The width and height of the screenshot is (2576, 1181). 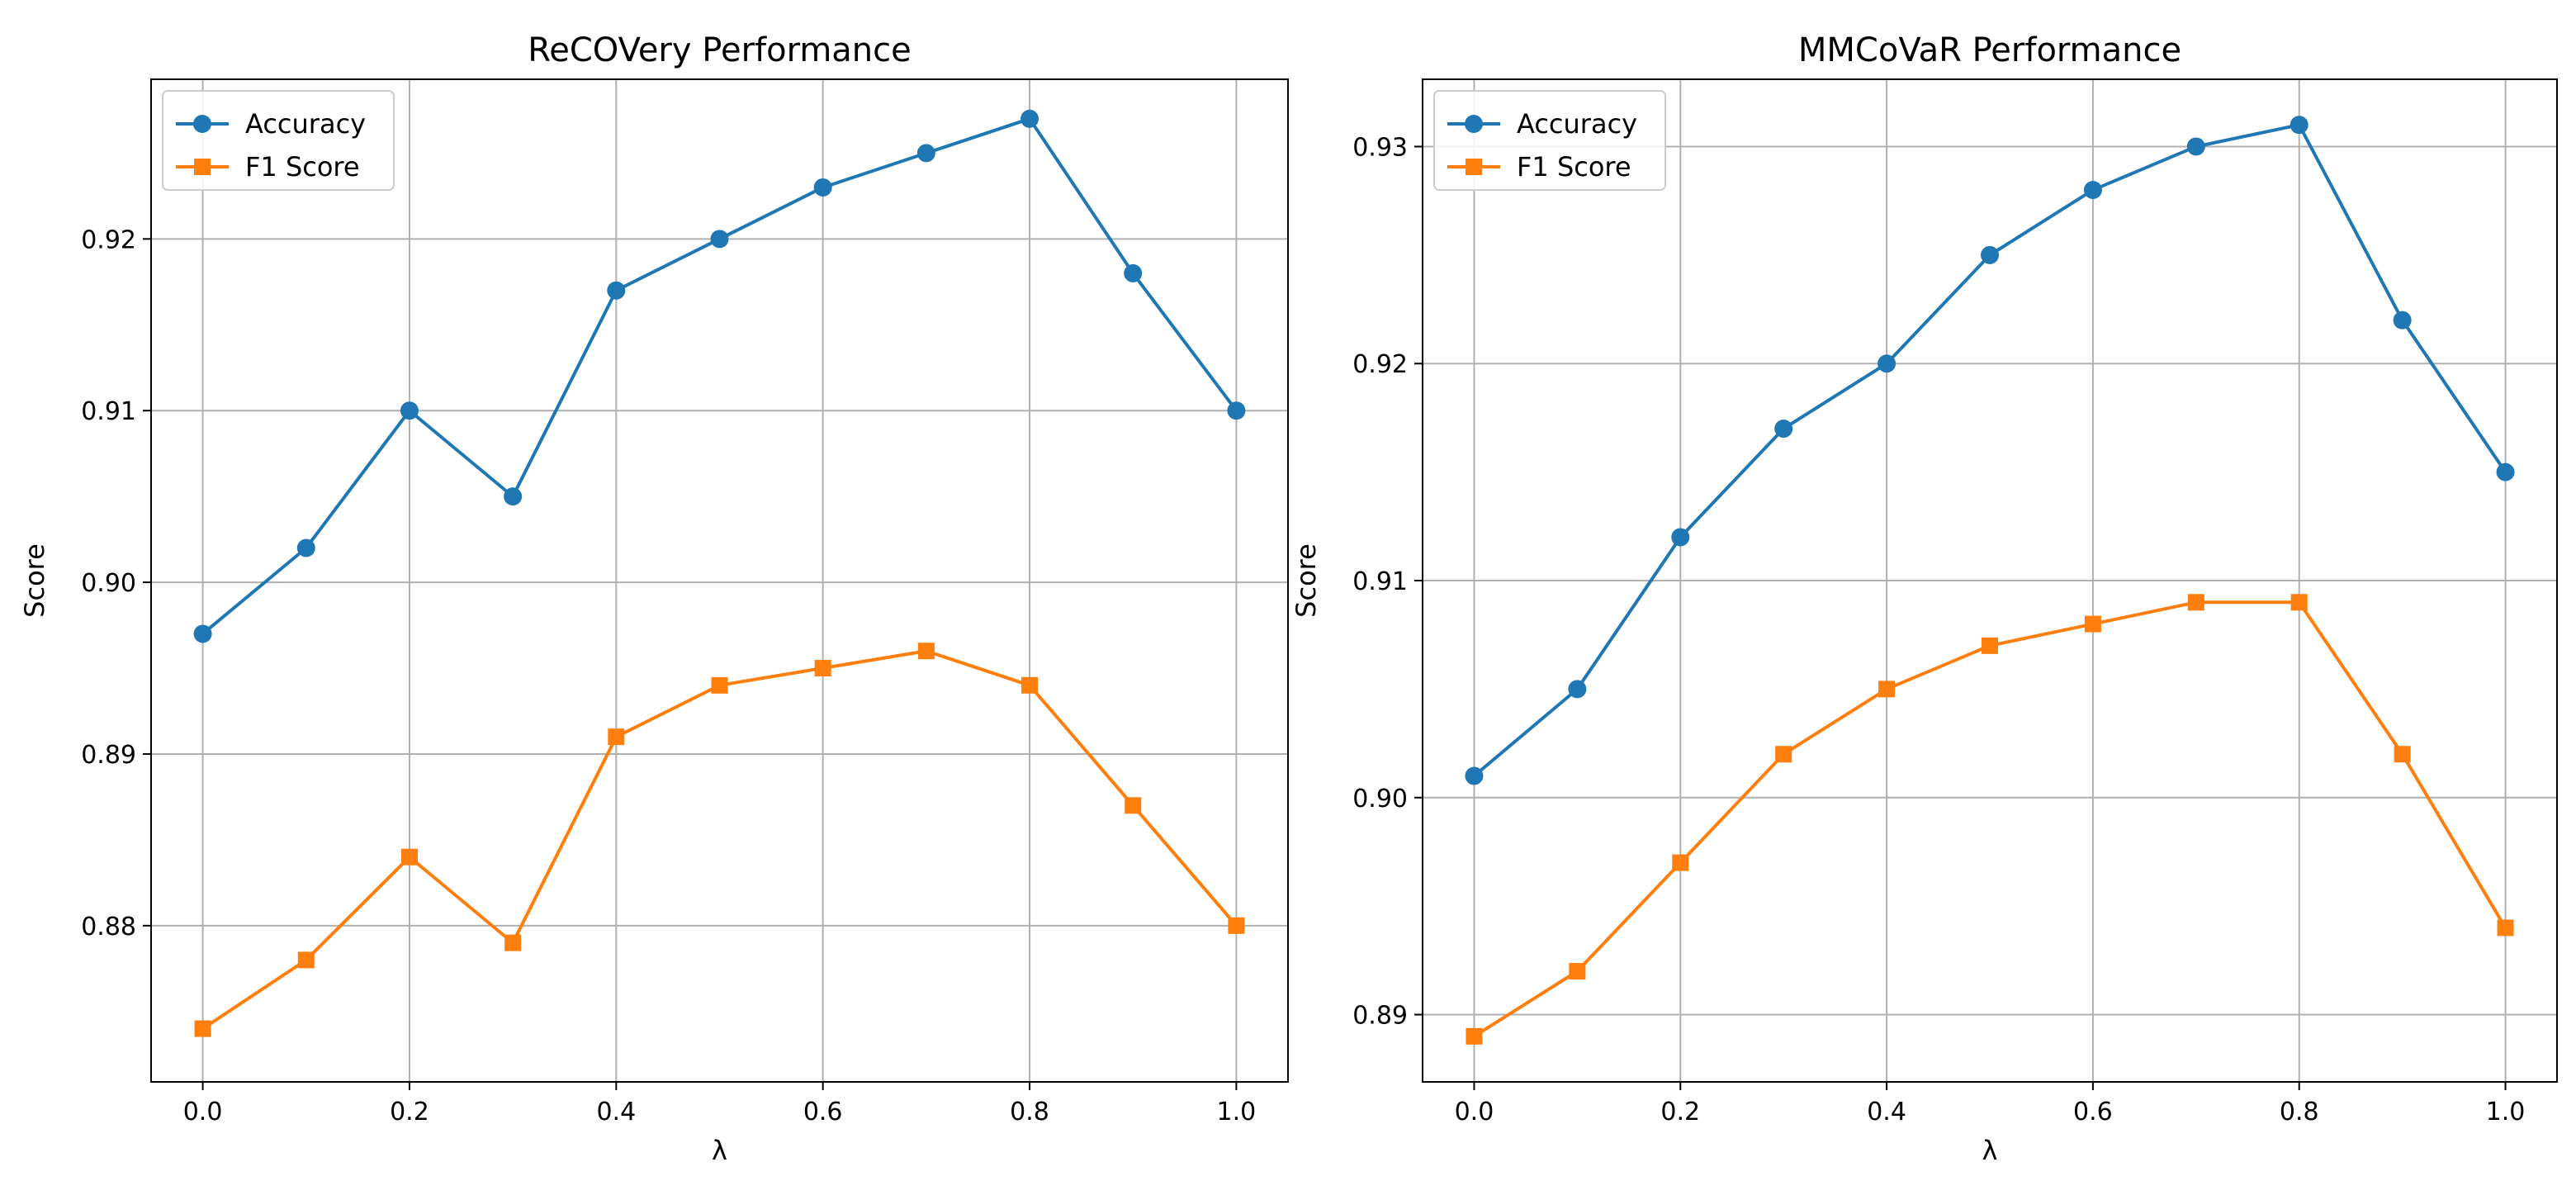 What do you see at coordinates (108, 927) in the screenshot?
I see `y-tick-label: 0.88` at bounding box center [108, 927].